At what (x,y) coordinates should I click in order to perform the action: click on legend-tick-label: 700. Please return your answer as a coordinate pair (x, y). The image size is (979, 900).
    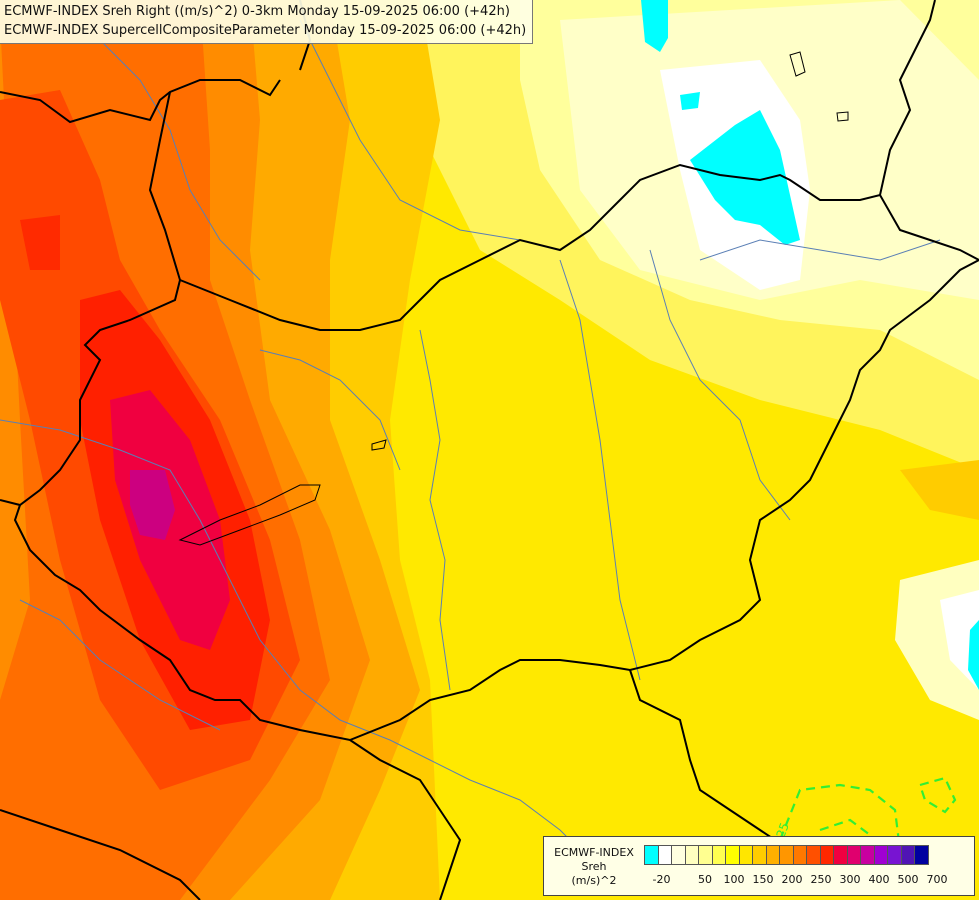
    Looking at the image, I should click on (937, 879).